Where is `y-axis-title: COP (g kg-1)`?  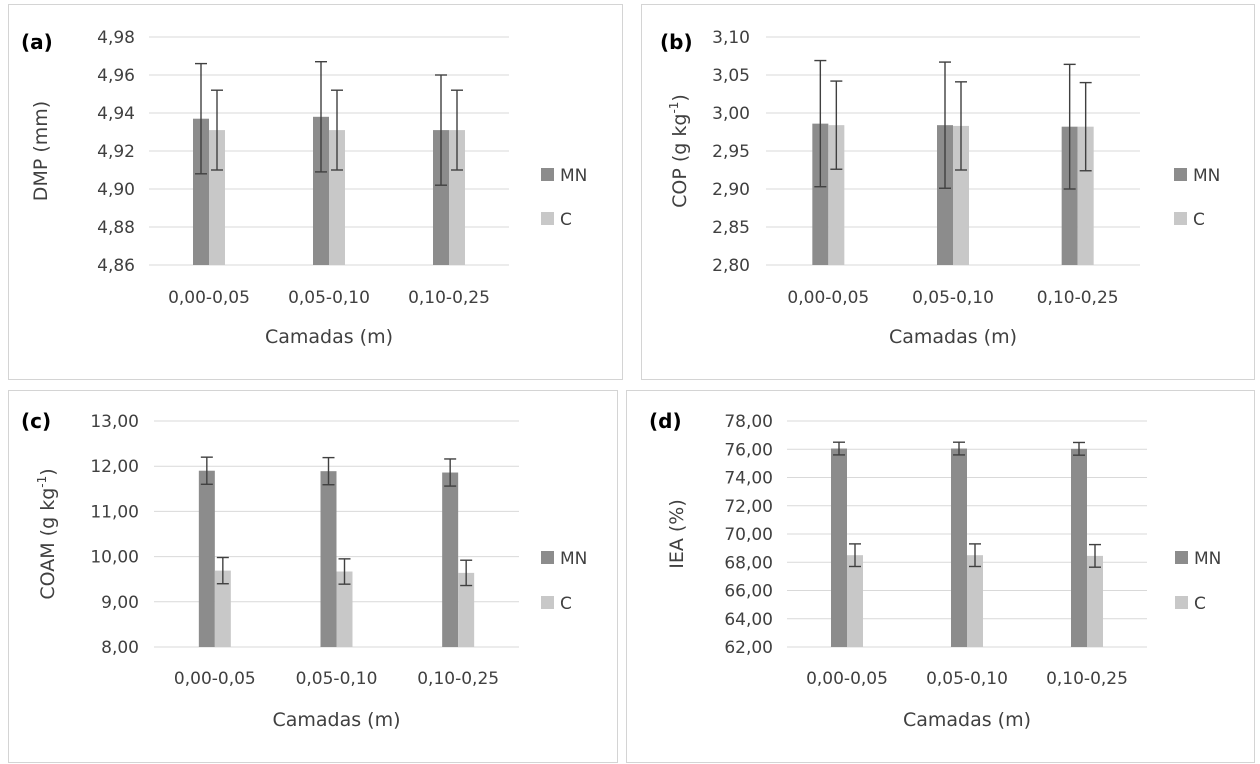
y-axis-title: COP (g kg-1) is located at coordinates (679, 151).